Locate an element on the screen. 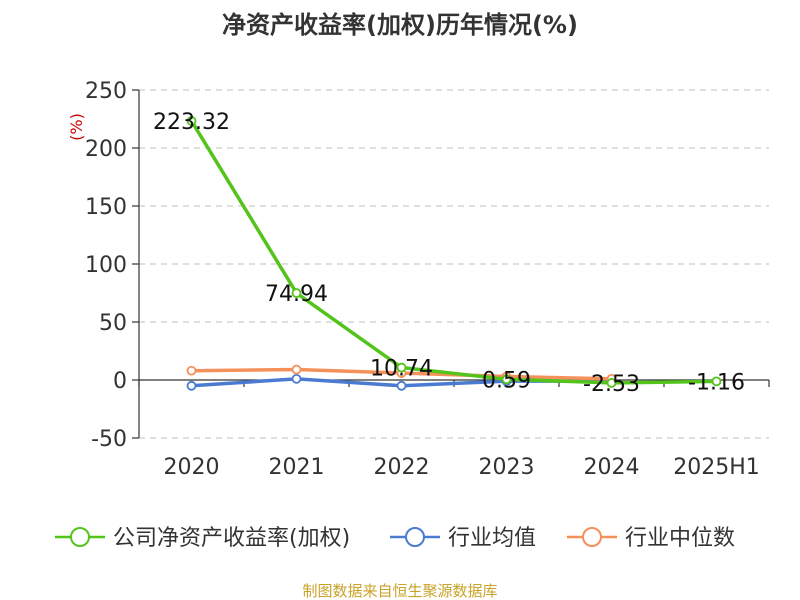 This screenshot has width=800, height=600. data-label: 10.74 is located at coordinates (401, 369).